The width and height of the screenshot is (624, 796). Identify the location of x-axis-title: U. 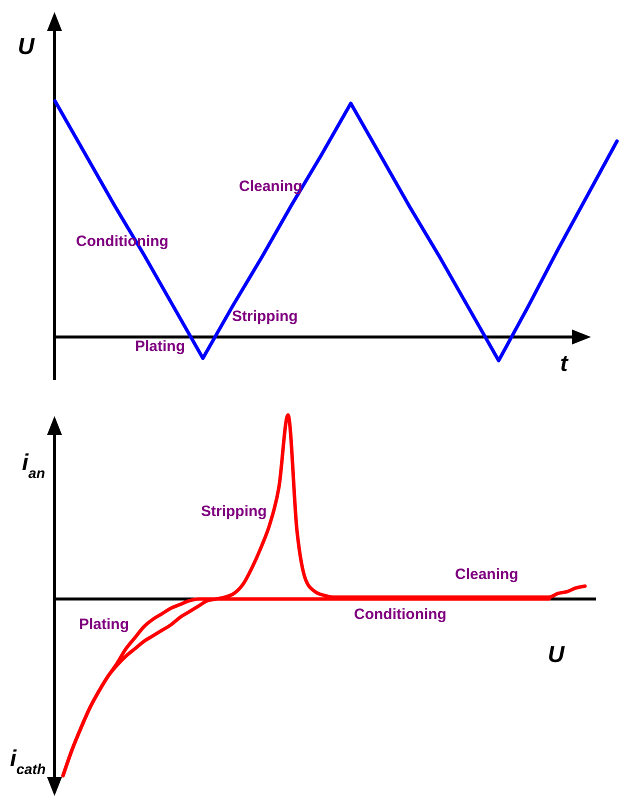
(557, 654).